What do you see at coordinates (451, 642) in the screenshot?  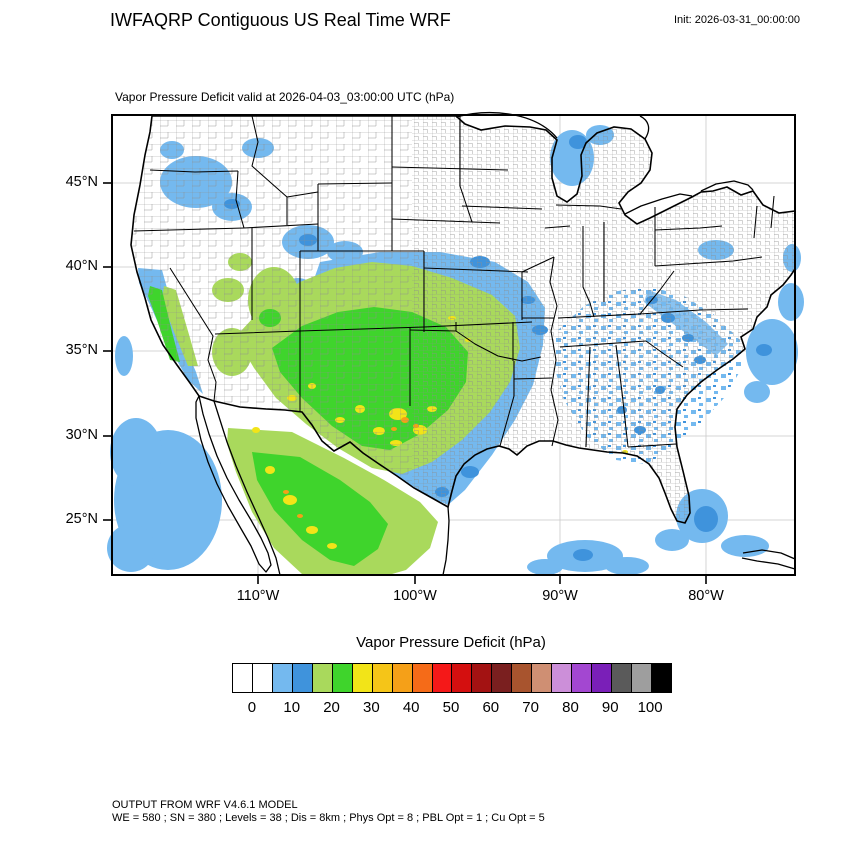 I see `colorbar-title: Vapor Pressure Deficit (hPa)` at bounding box center [451, 642].